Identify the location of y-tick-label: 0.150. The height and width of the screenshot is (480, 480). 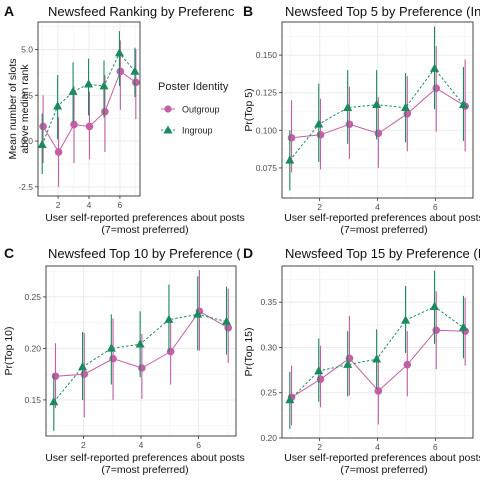
(267, 55).